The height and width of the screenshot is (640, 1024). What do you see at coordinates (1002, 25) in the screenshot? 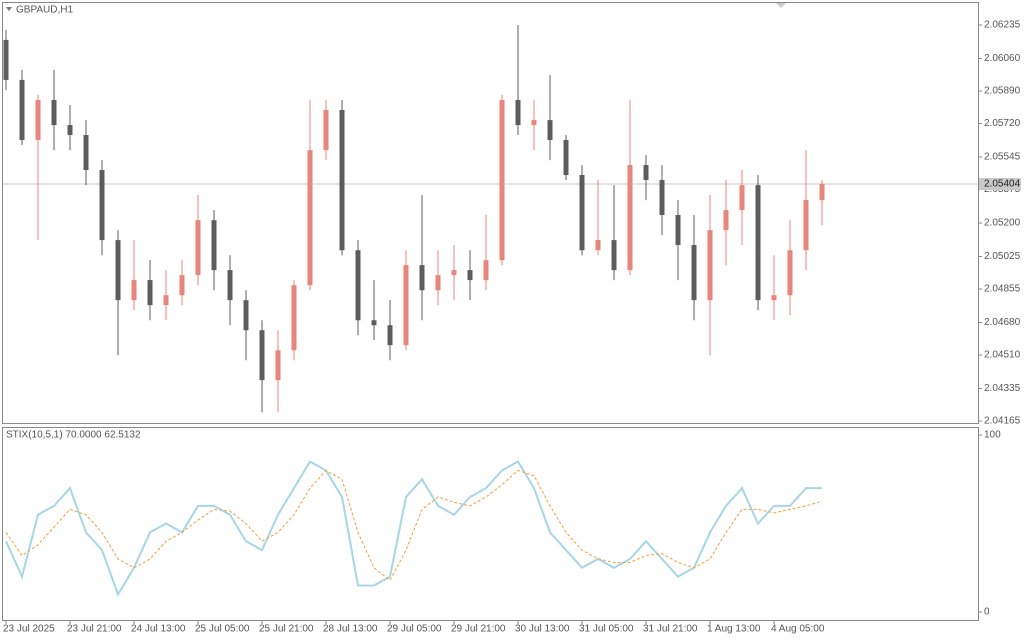
I see `y-tick-label: 2.06235` at bounding box center [1002, 25].